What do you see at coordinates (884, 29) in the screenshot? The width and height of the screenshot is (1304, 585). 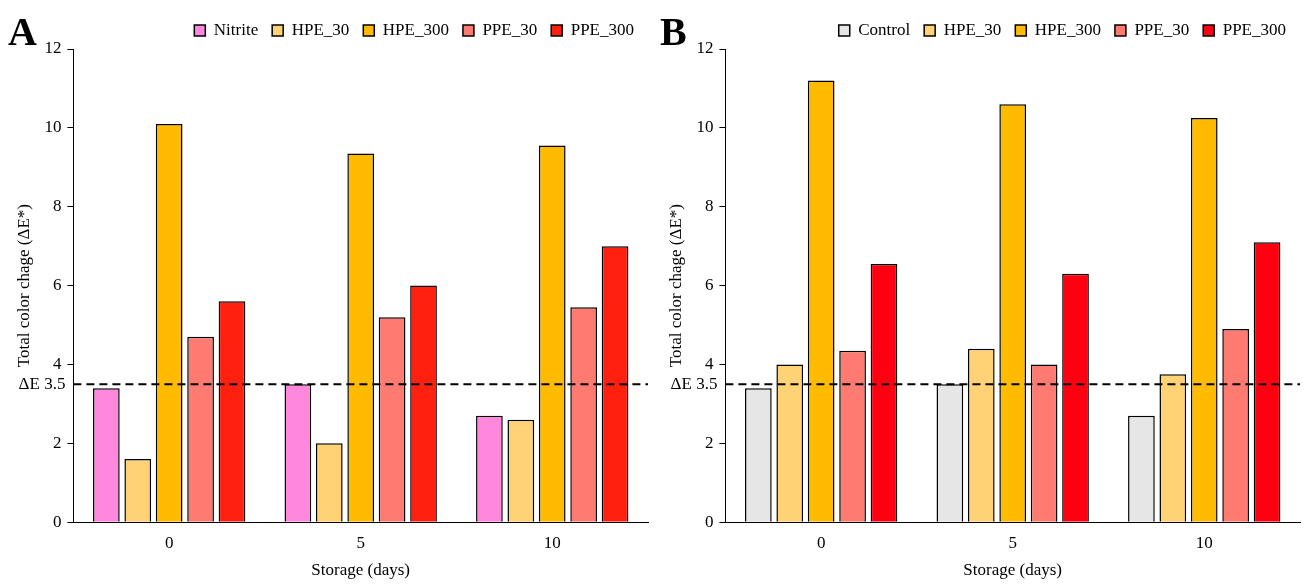 I see `legend-label: Control` at bounding box center [884, 29].